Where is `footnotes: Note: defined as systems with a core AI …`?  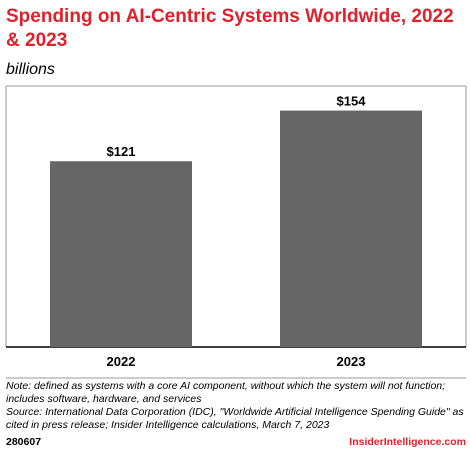
footnotes: Note: defined as systems with a core AI … is located at coordinates (236, 406).